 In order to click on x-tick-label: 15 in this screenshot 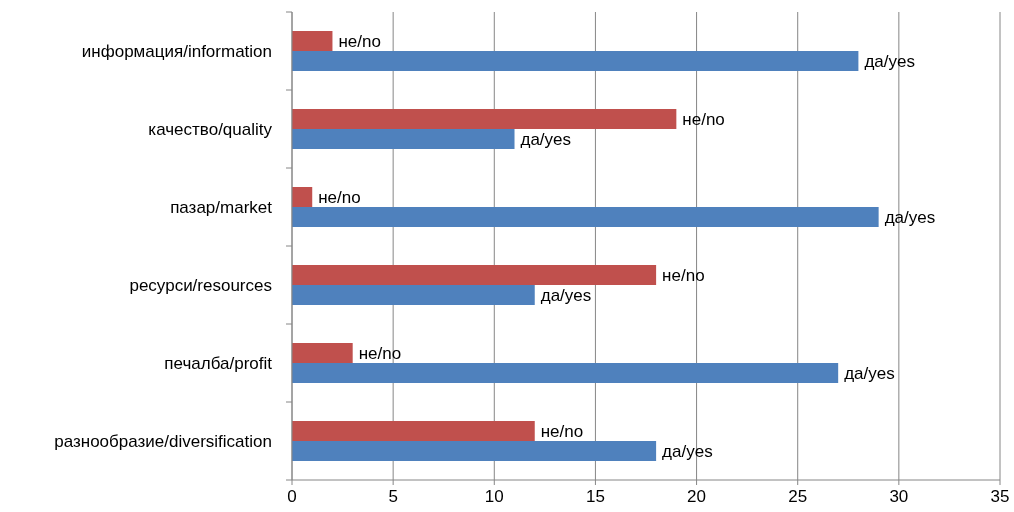, I will do `click(595, 496)`.